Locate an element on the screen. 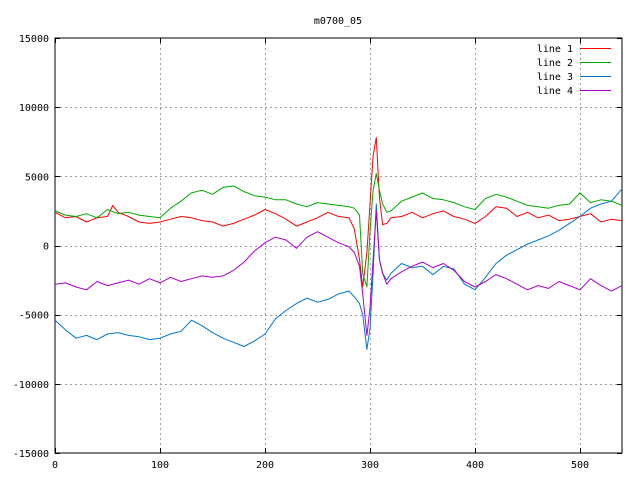 Image resolution: width=640 pixels, height=480 pixels. x-tick-label: 0 is located at coordinates (55, 465).